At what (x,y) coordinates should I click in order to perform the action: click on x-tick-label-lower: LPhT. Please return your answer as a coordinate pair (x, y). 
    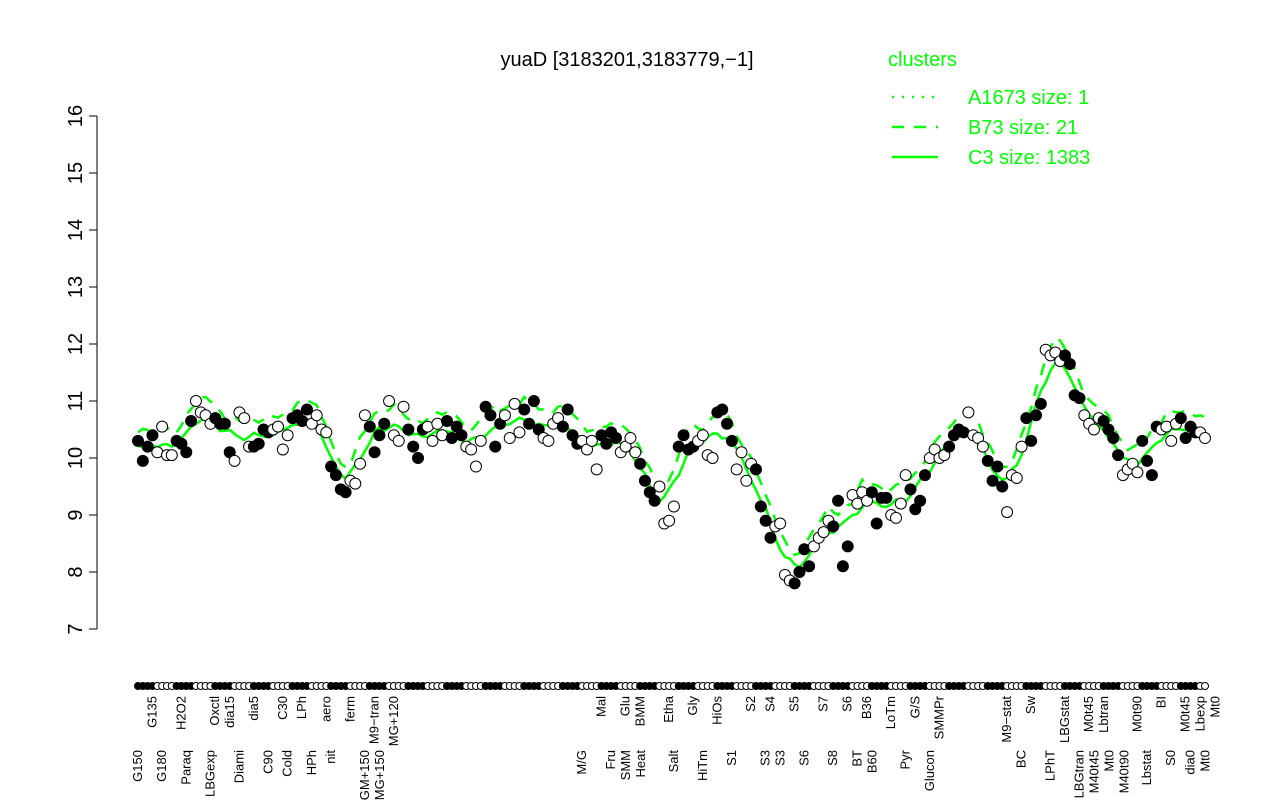
    Looking at the image, I should click on (1050, 765).